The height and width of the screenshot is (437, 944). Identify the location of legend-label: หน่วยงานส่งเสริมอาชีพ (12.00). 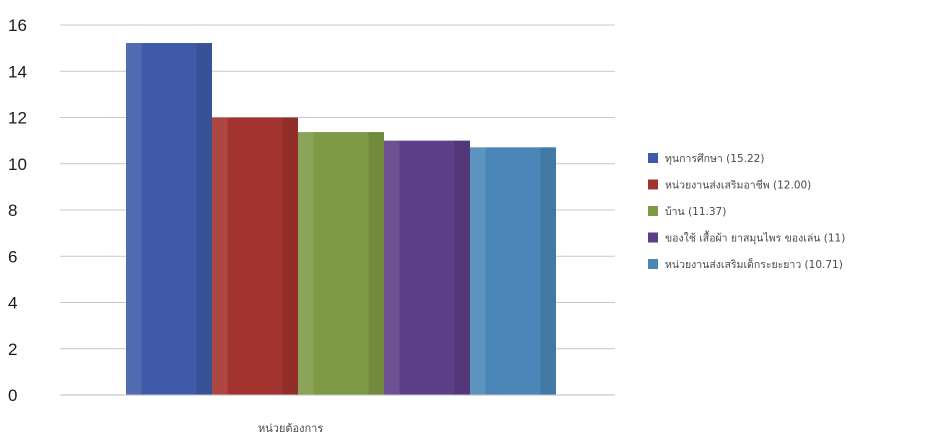
(738, 185).